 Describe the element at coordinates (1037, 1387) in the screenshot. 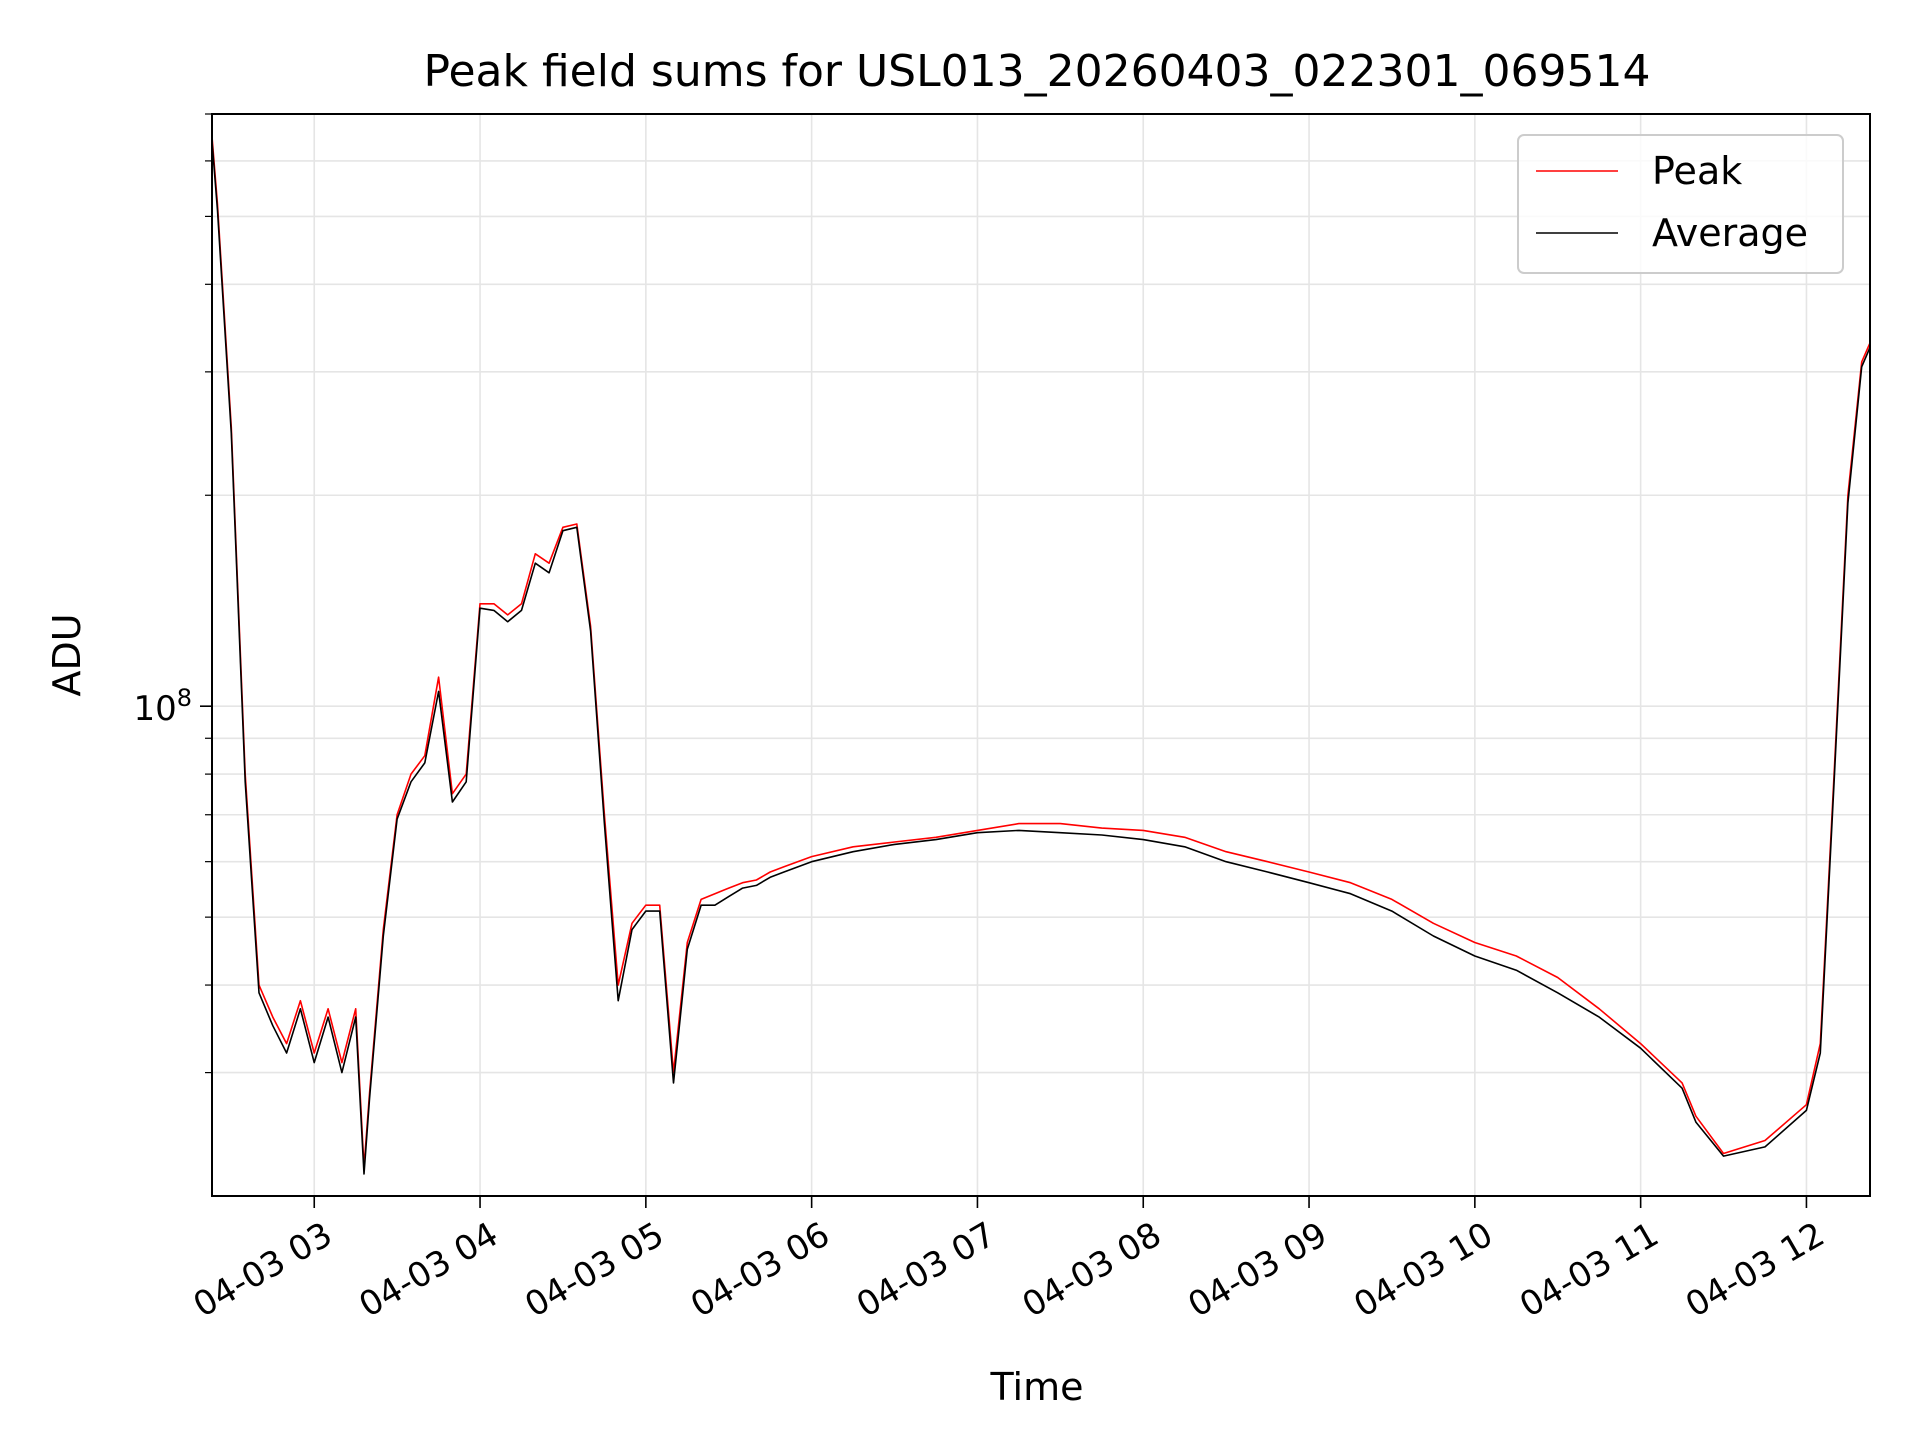

I see `x-axis-label: Time` at that location.